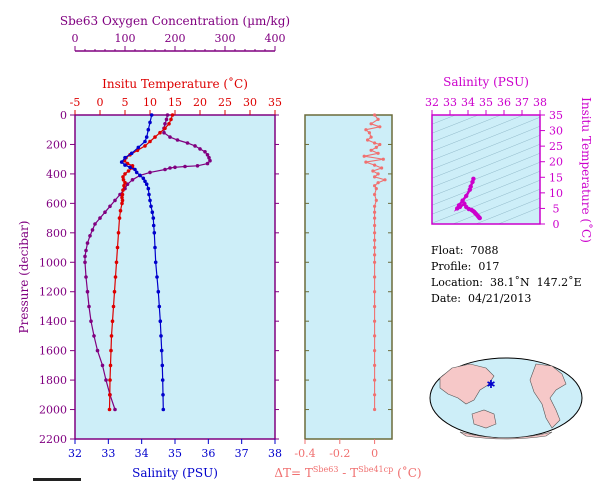 Image resolution: width=608 pixels, height=500 pixels. I want to click on pressure-tick-label: 0, so click(63, 115).